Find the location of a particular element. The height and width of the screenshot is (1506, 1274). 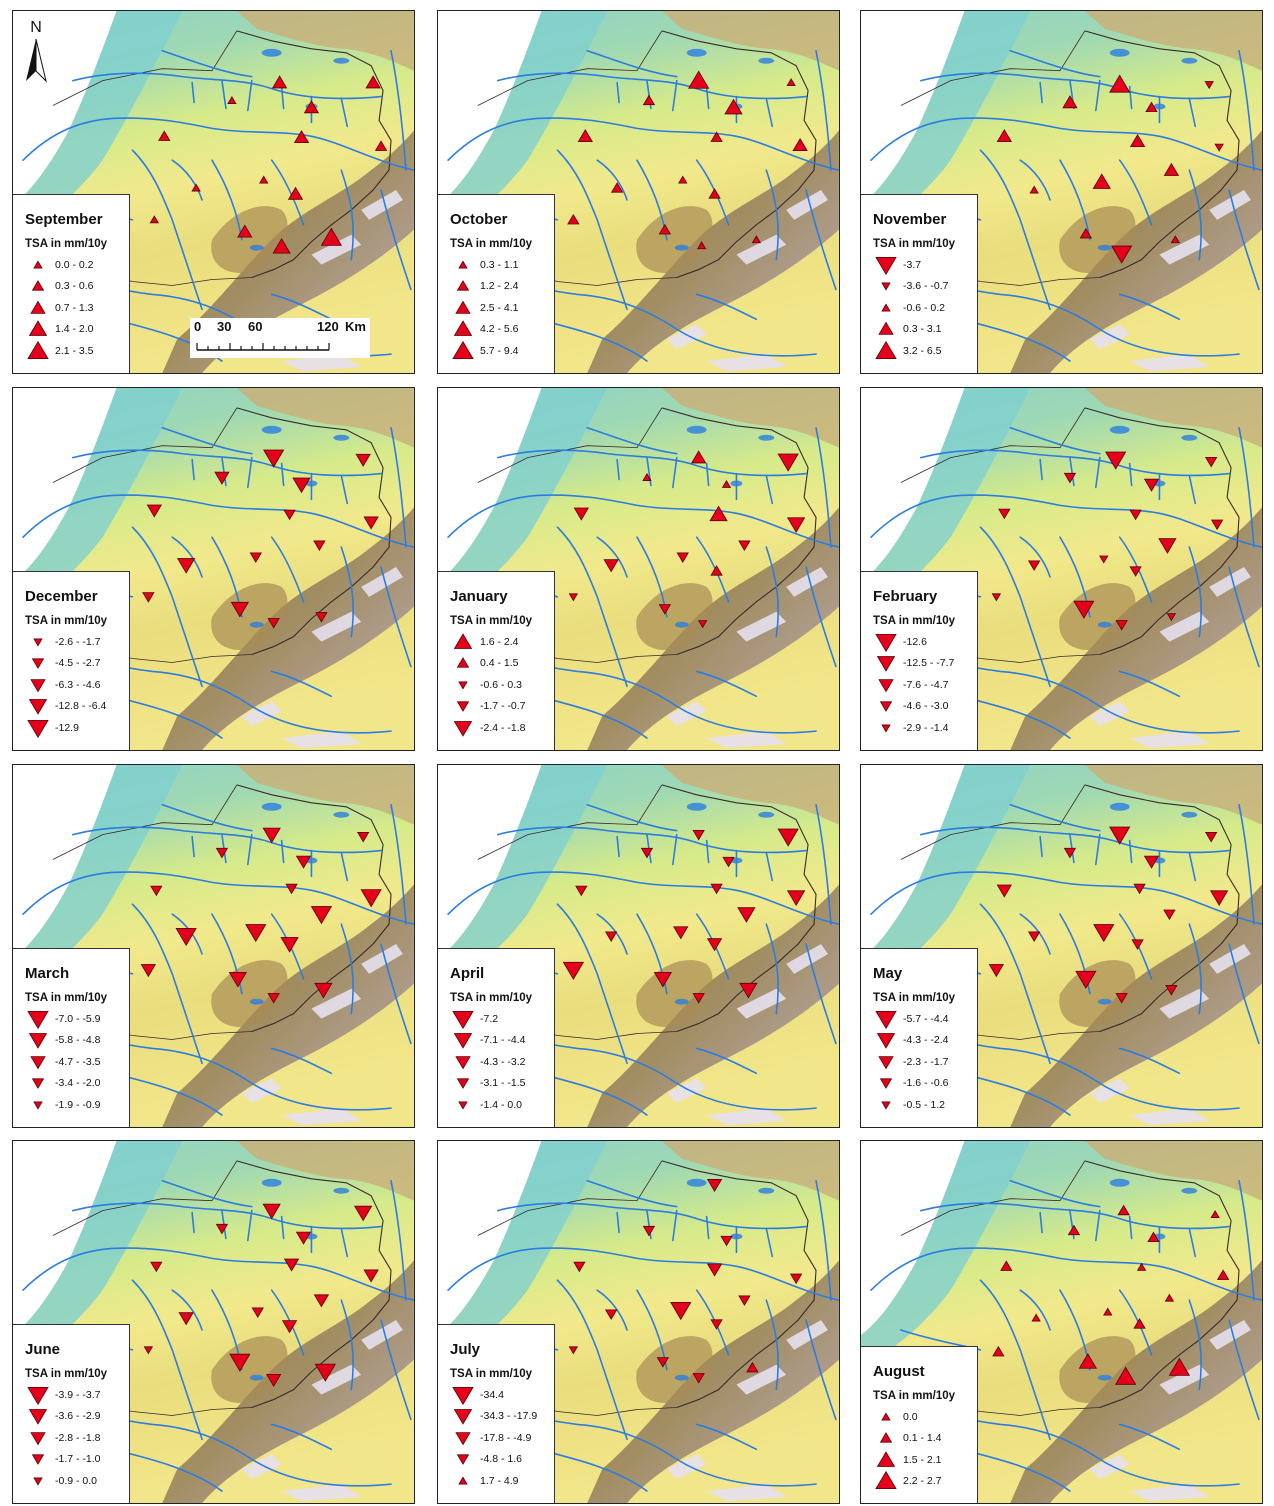

legend-class-row: 1.7 - 4.9 is located at coordinates (502, 1481).